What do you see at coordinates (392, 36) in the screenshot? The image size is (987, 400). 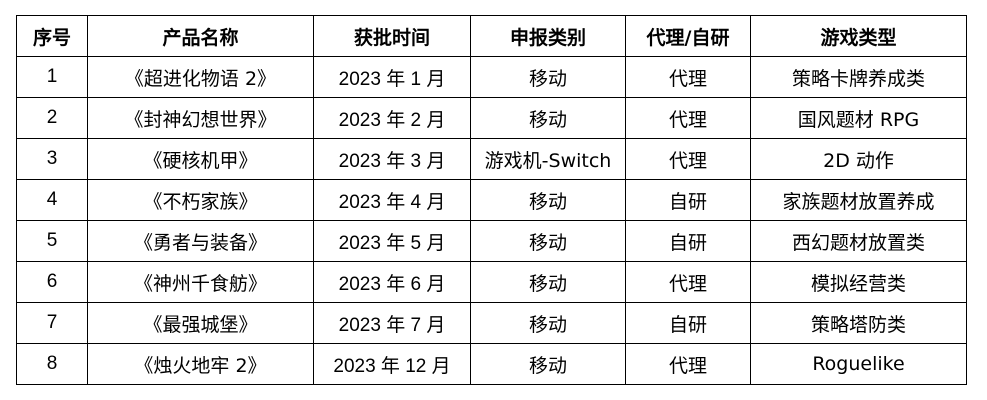 I see `header-approval-date: 获批时间` at bounding box center [392, 36].